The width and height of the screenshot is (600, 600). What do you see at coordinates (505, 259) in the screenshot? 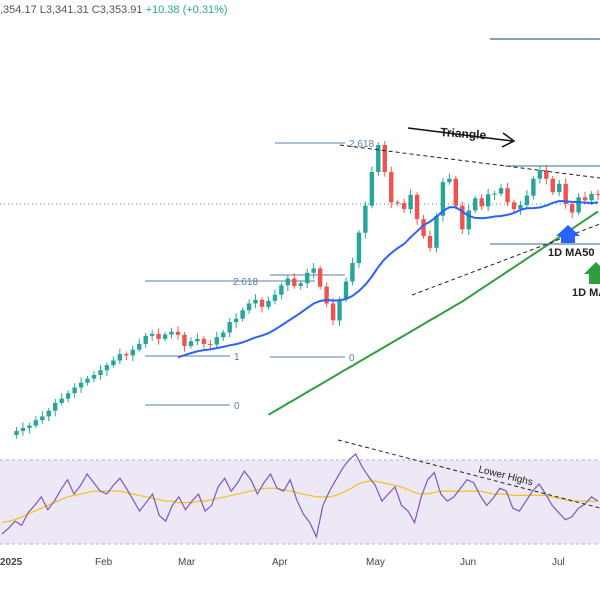
I see `triangle-lower-line` at bounding box center [505, 259].